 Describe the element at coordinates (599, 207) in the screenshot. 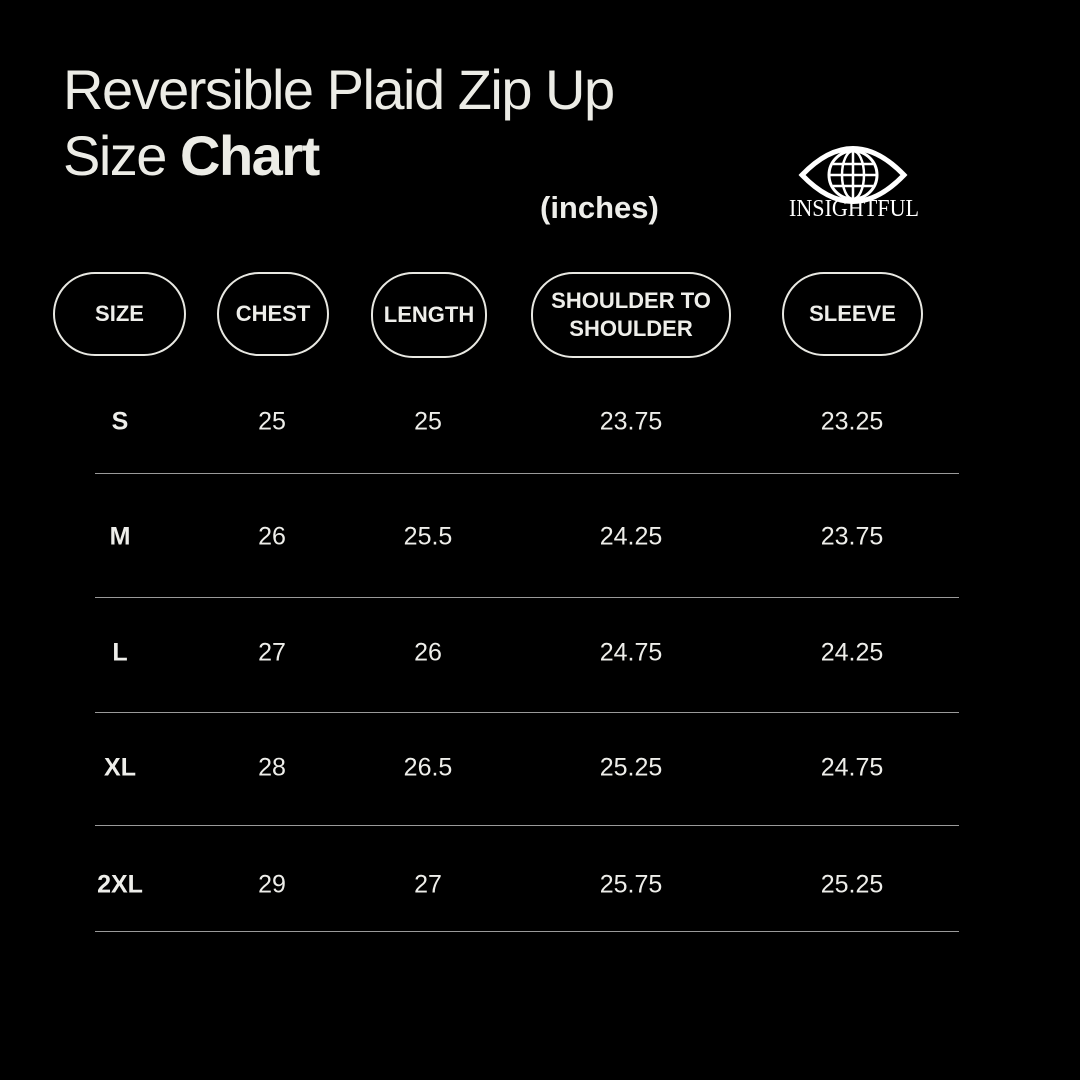

I see `units: (inches)` at that location.